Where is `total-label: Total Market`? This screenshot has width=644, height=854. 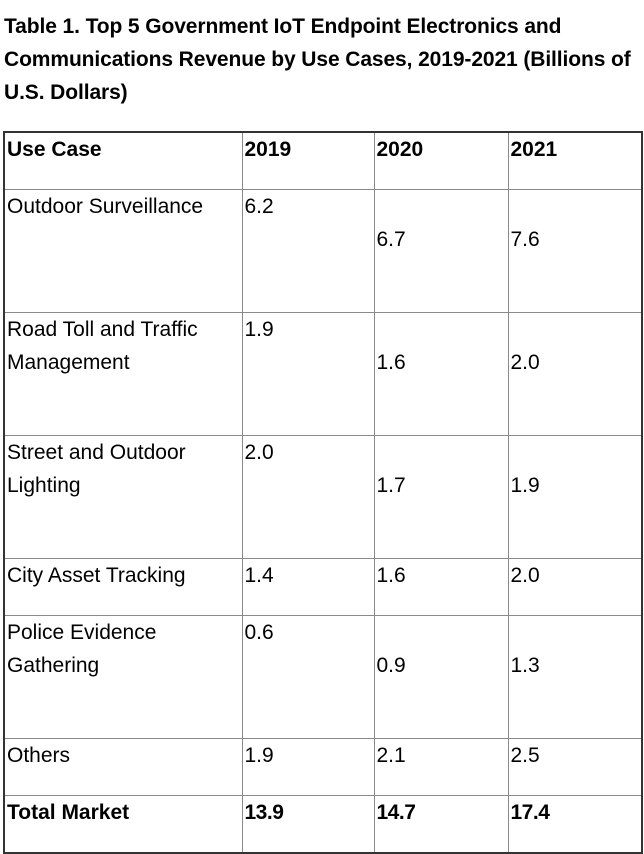 total-label: Total Market is located at coordinates (123, 824).